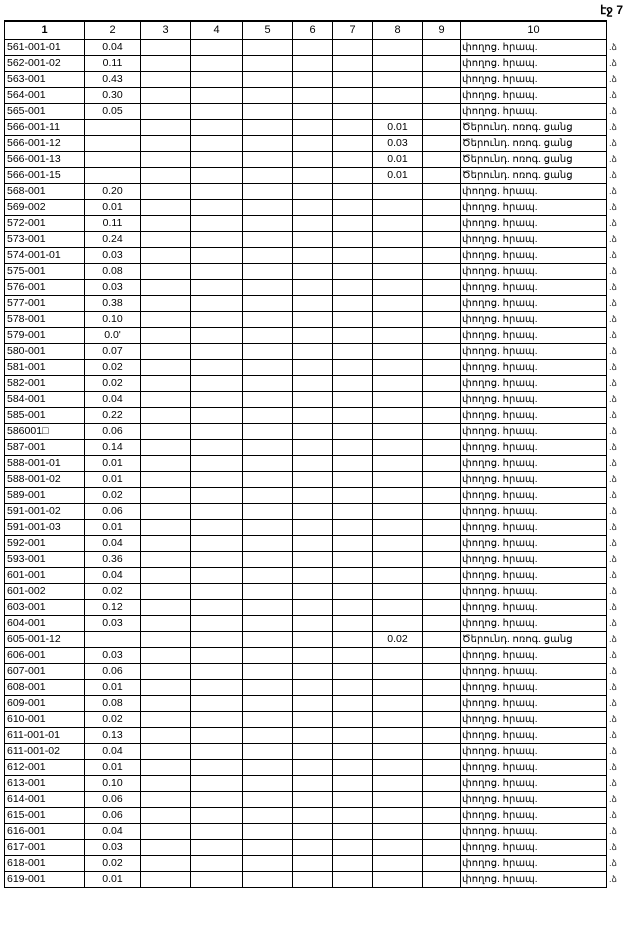 Image resolution: width=631 pixels, height=939 pixels. I want to click on page-number: էջ 7, so click(611, 10).